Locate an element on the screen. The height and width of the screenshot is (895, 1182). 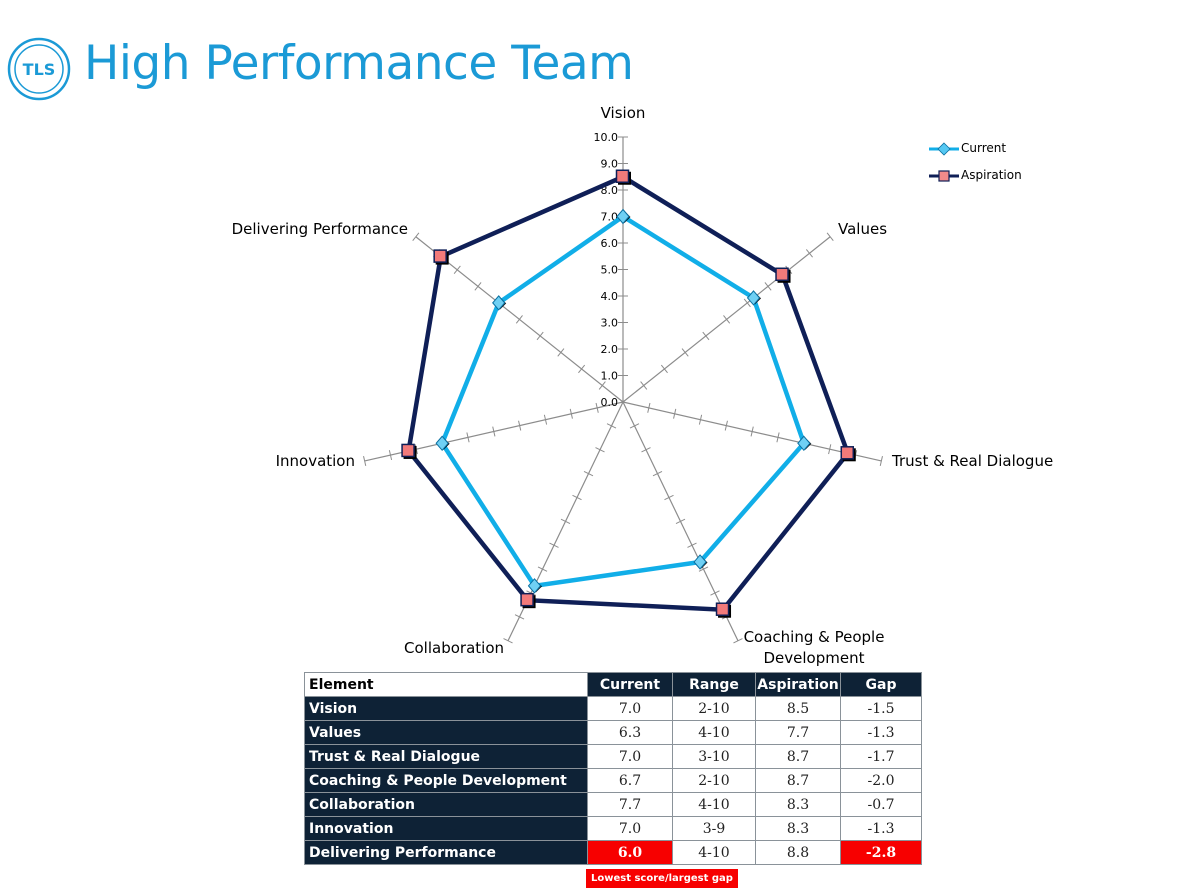
table-row: Innovation 7.0 3-9 8.3 -1.3 is located at coordinates (613, 828).